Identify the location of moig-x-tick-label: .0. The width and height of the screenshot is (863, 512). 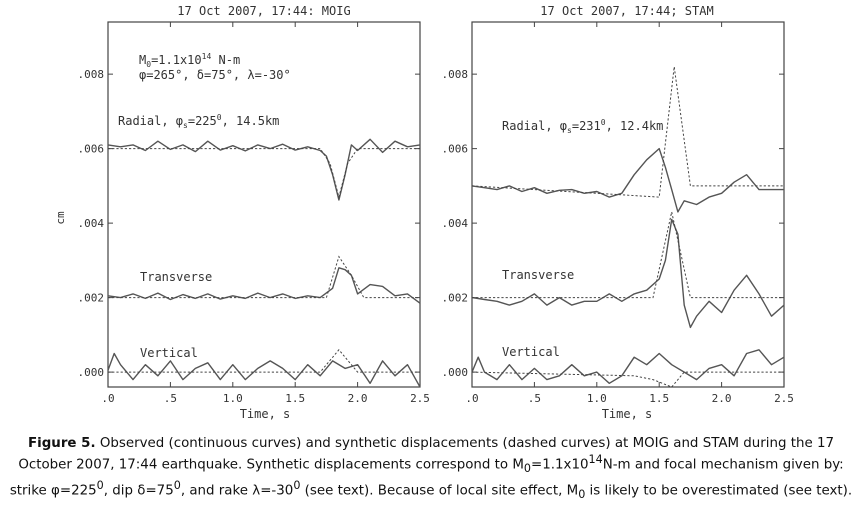
(107, 398).